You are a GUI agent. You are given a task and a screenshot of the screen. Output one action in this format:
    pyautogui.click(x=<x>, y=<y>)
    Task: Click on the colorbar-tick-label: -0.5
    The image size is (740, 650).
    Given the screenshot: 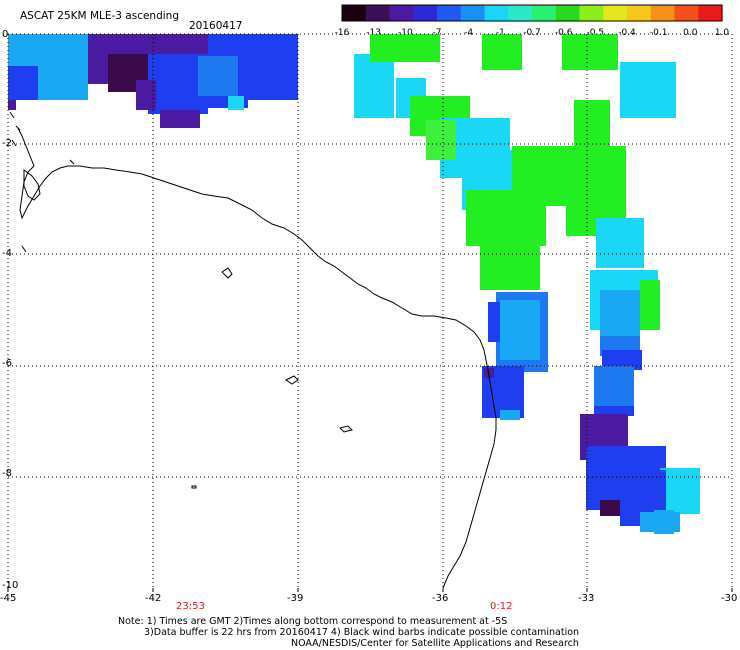 What is the action you would take?
    pyautogui.click(x=595, y=33)
    